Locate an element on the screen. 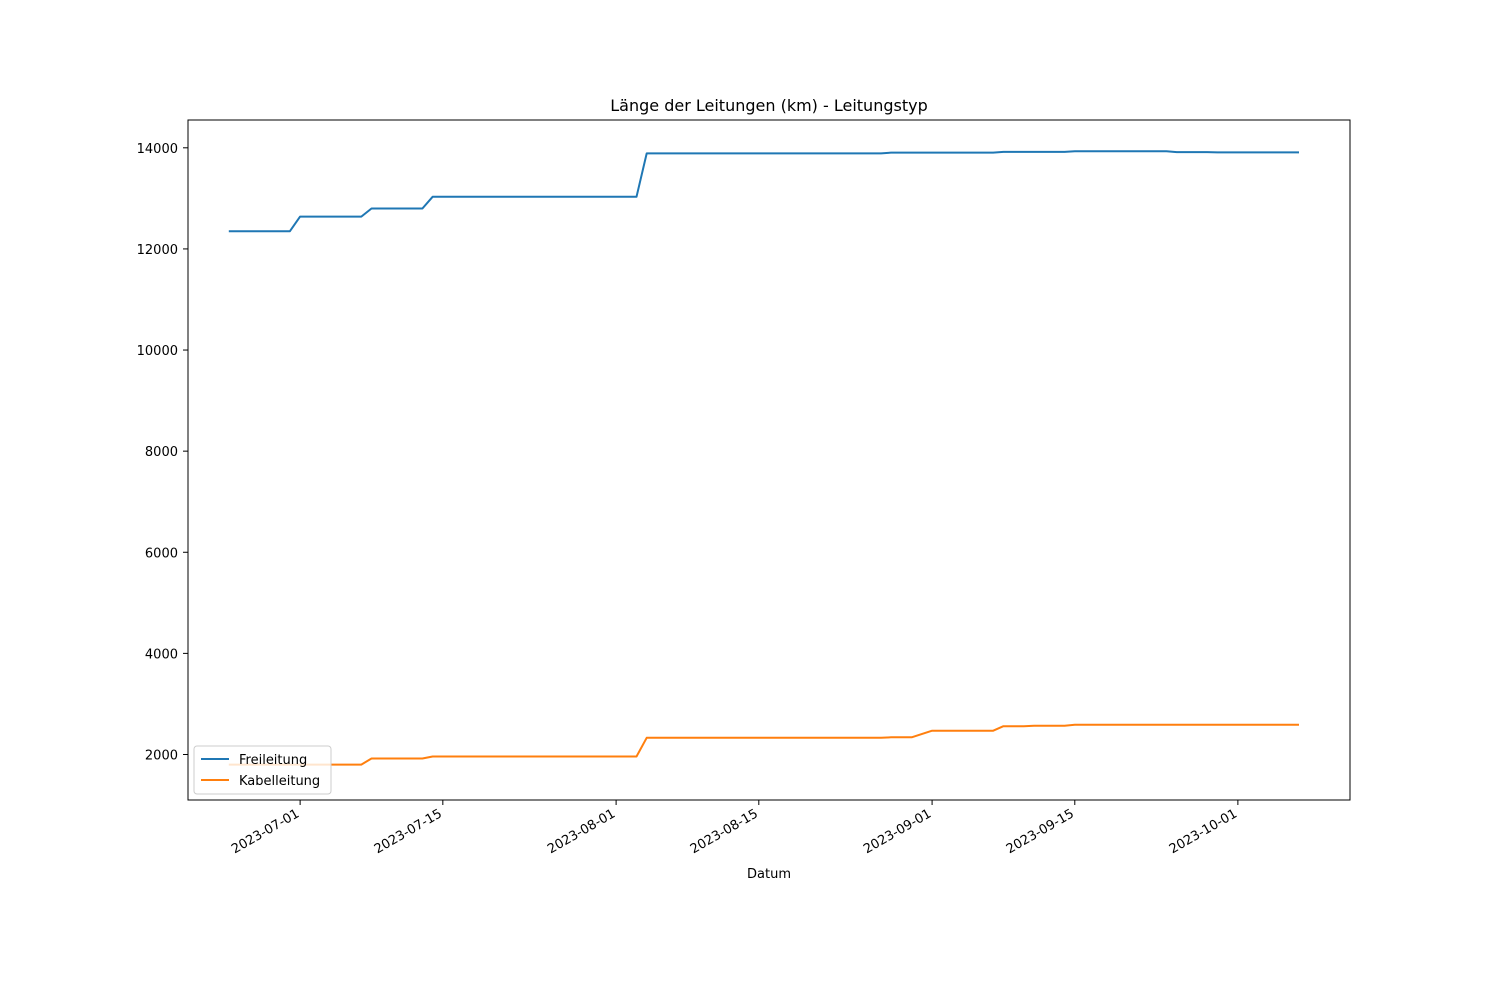 This screenshot has width=1500, height=1000. x-tick-label: 2023-08-01 is located at coordinates (581, 831).